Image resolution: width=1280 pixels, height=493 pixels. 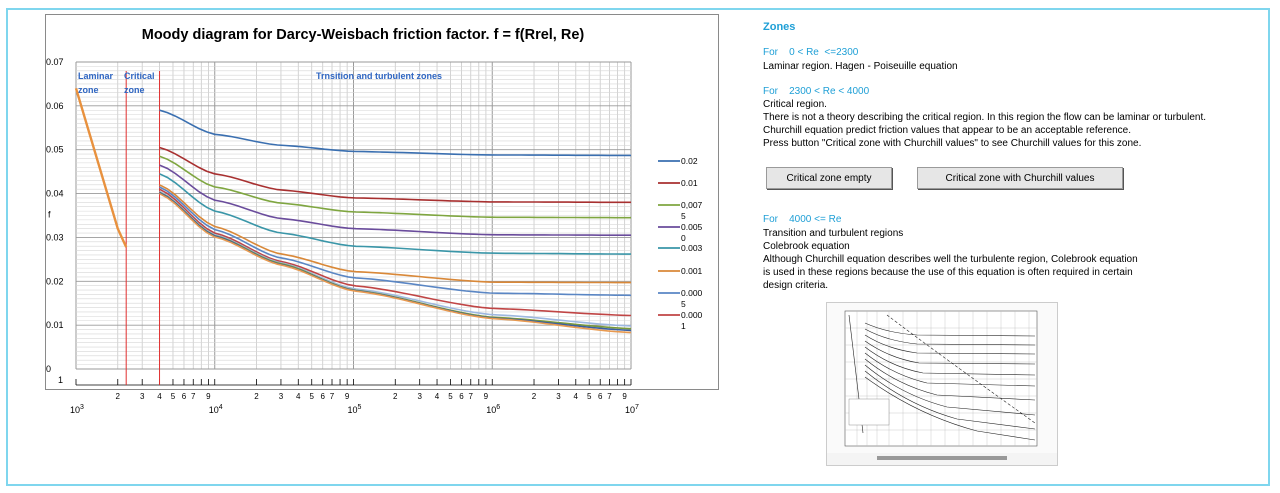 What do you see at coordinates (1020, 178) in the screenshot?
I see `critical-zone-churchill-button: Critical zone with Churchill values` at bounding box center [1020, 178].